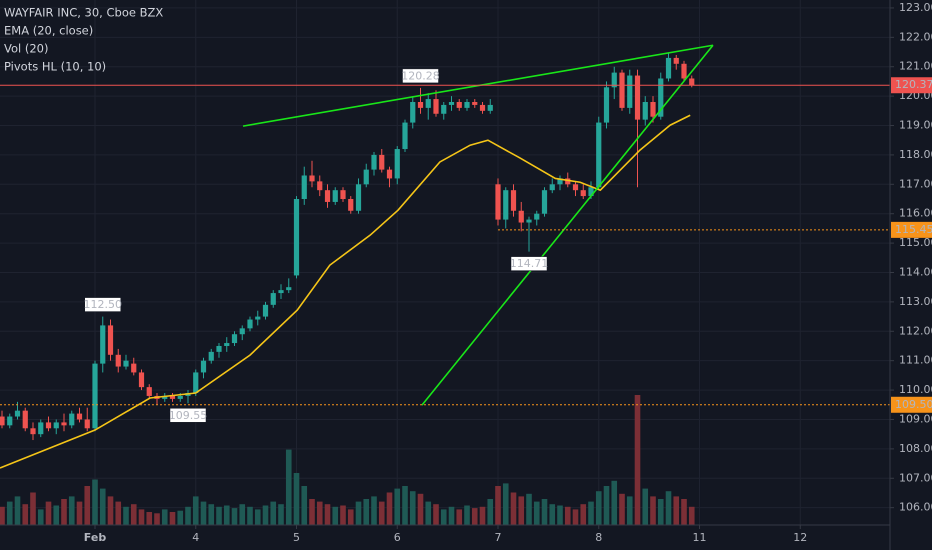 The image size is (932, 550). I want to click on legend-volume: Vol (20), so click(26, 49).